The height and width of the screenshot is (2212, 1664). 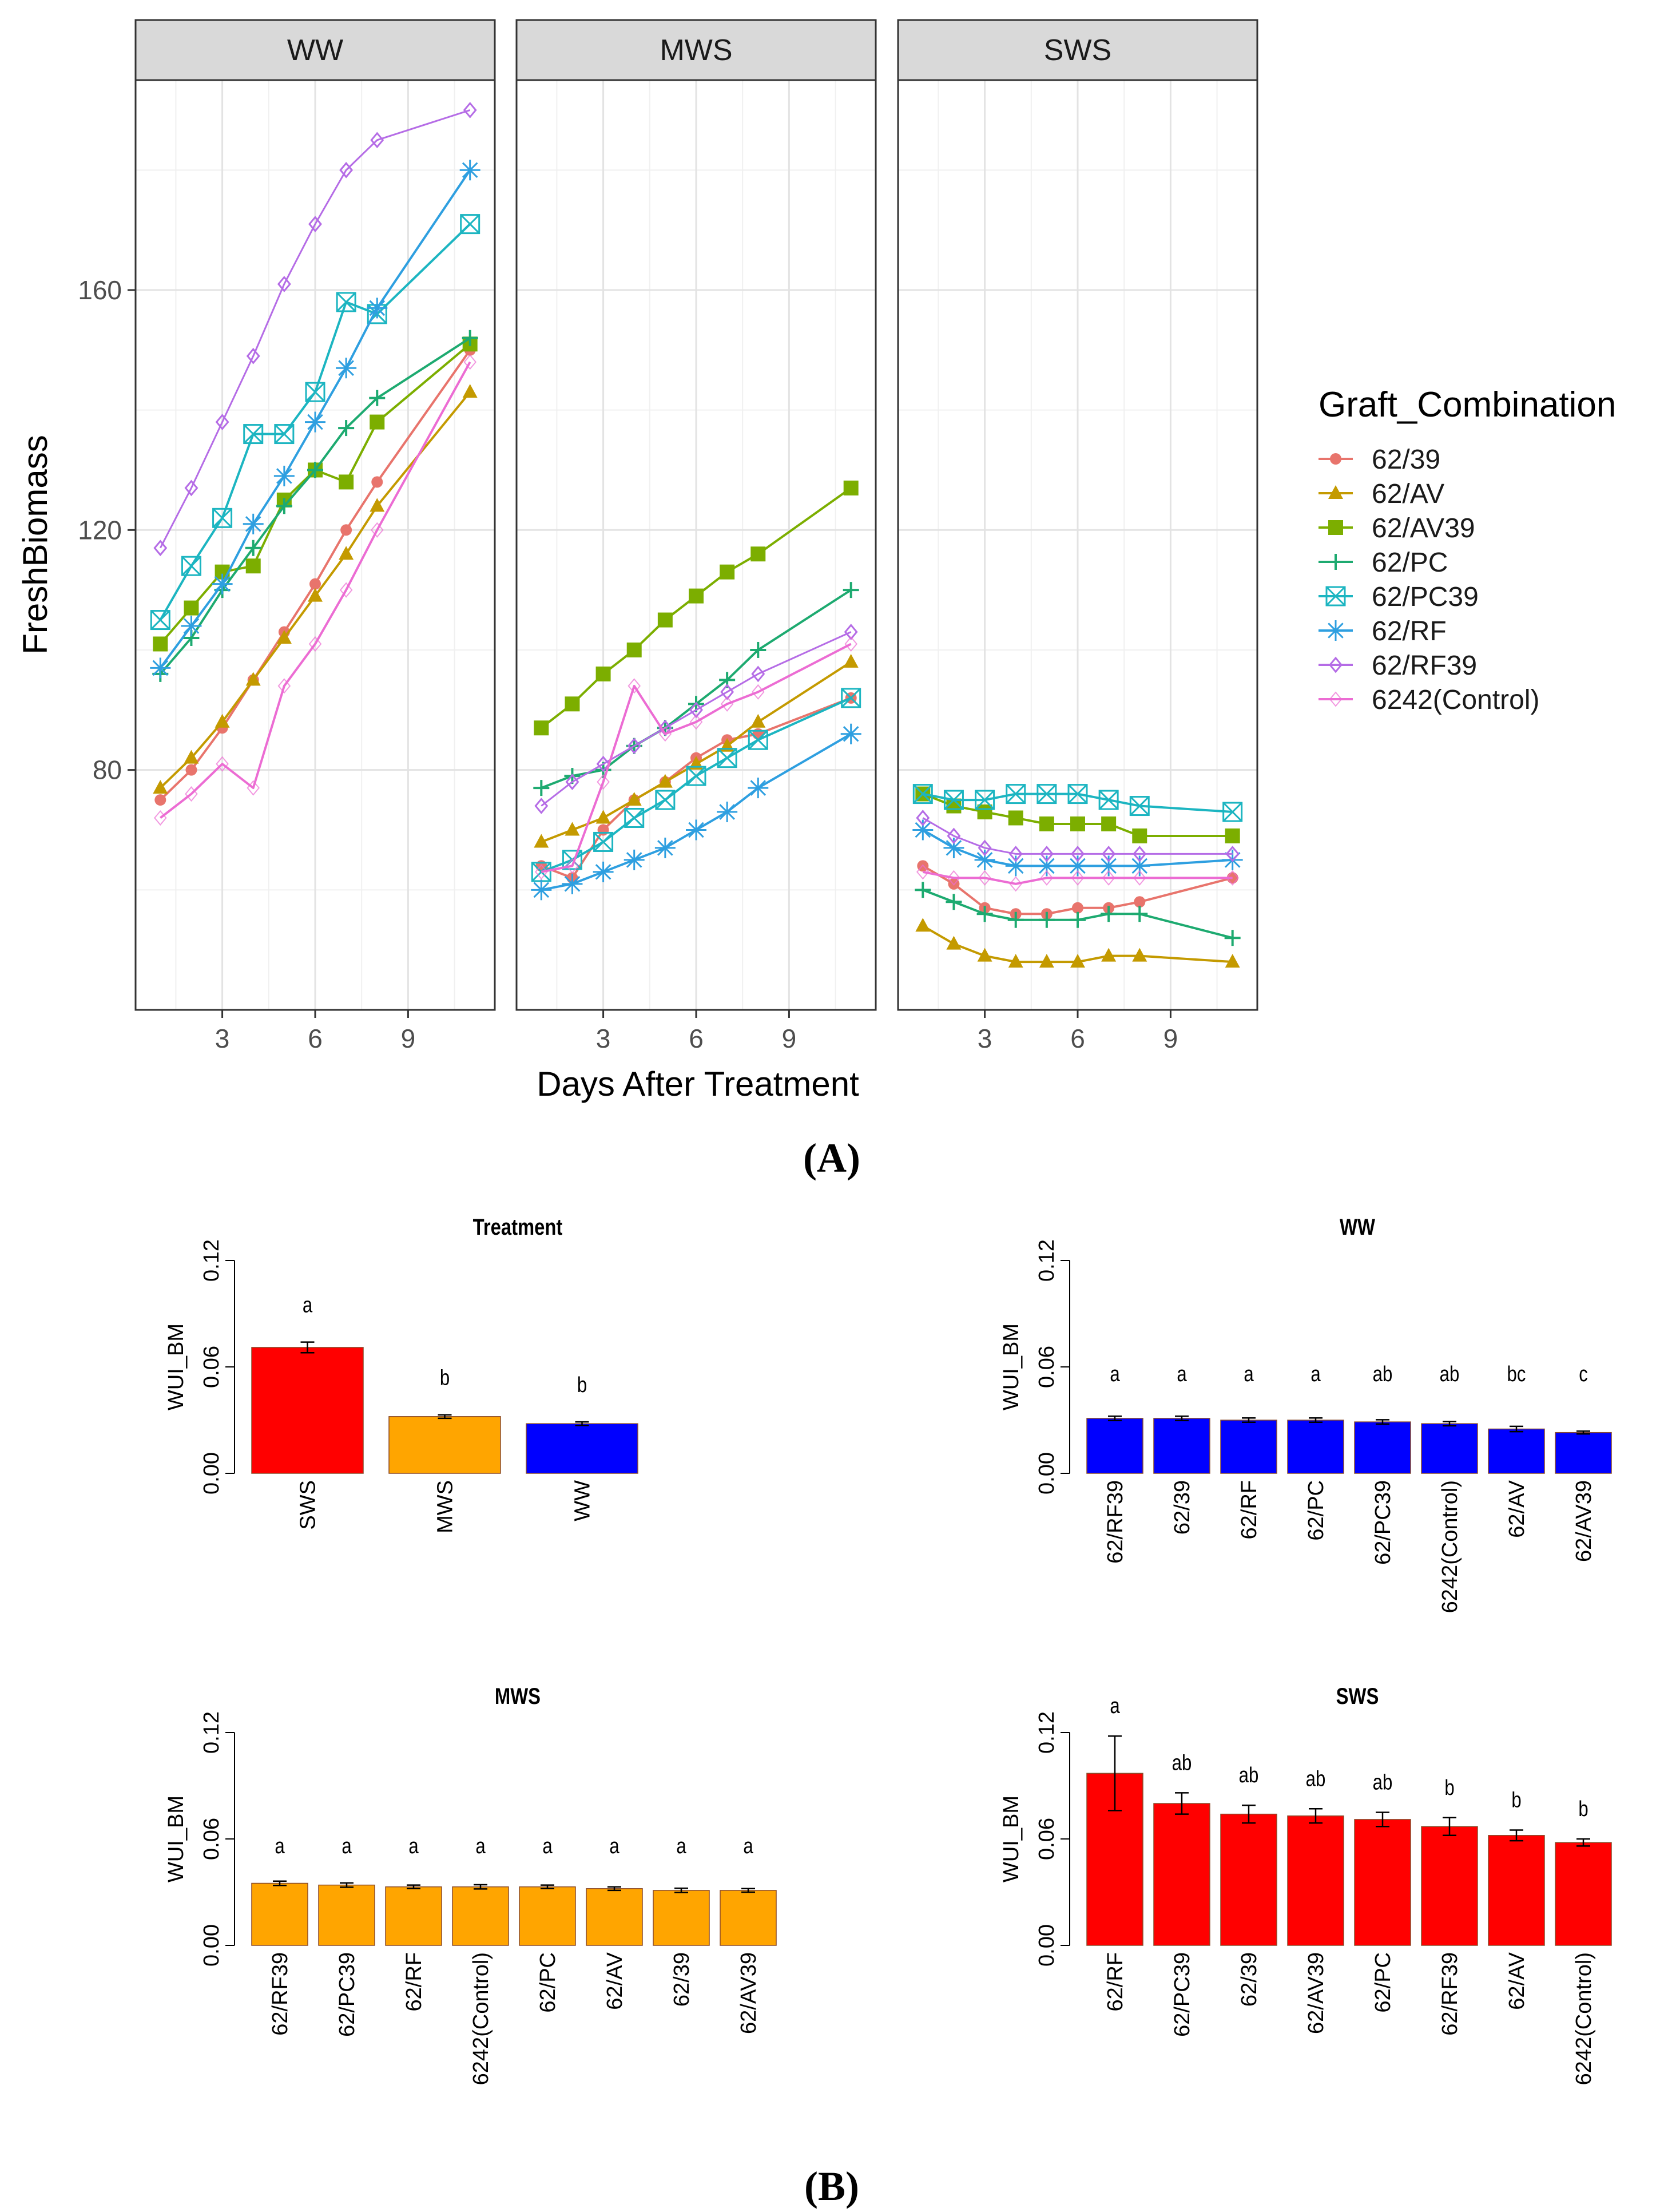 I want to click on y-axis-title: WUI_BM, so click(x=1011, y=1366).